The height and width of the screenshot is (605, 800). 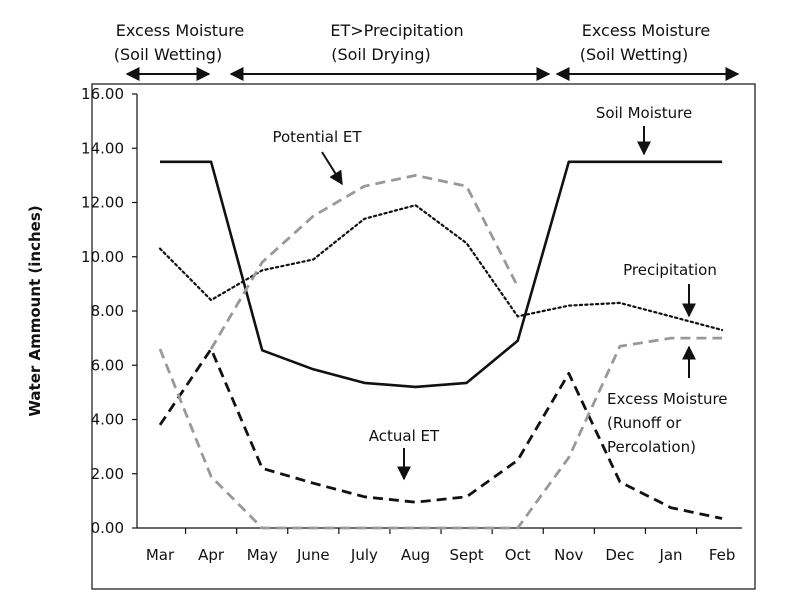 I want to click on potential-et-arrow, so click(x=332, y=168).